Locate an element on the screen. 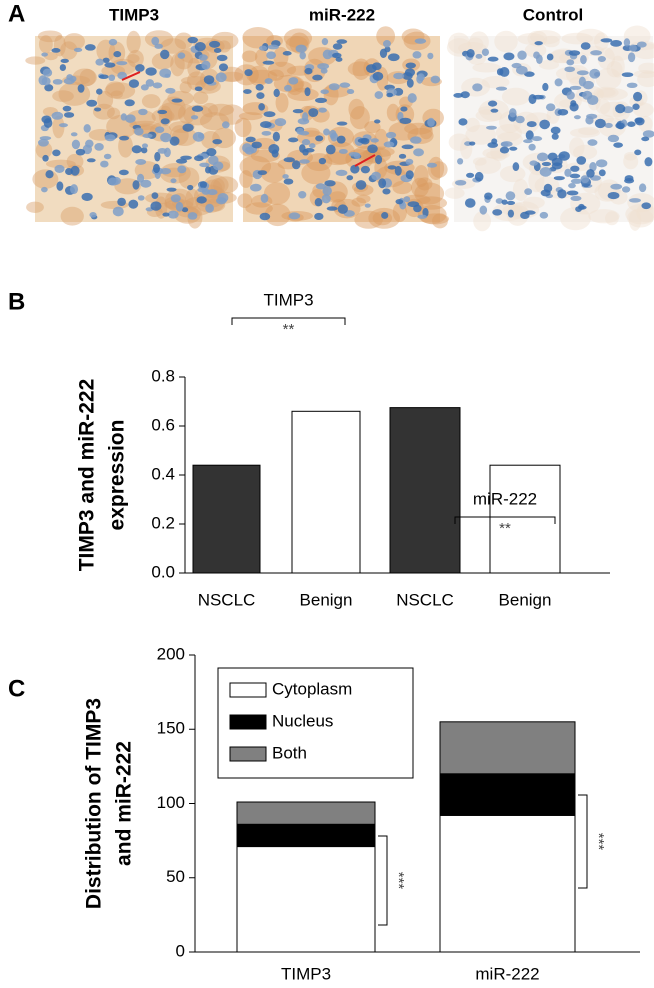 Image resolution: width=654 pixels, height=988 pixels. x-tick-label: NSCLC is located at coordinates (425, 599).